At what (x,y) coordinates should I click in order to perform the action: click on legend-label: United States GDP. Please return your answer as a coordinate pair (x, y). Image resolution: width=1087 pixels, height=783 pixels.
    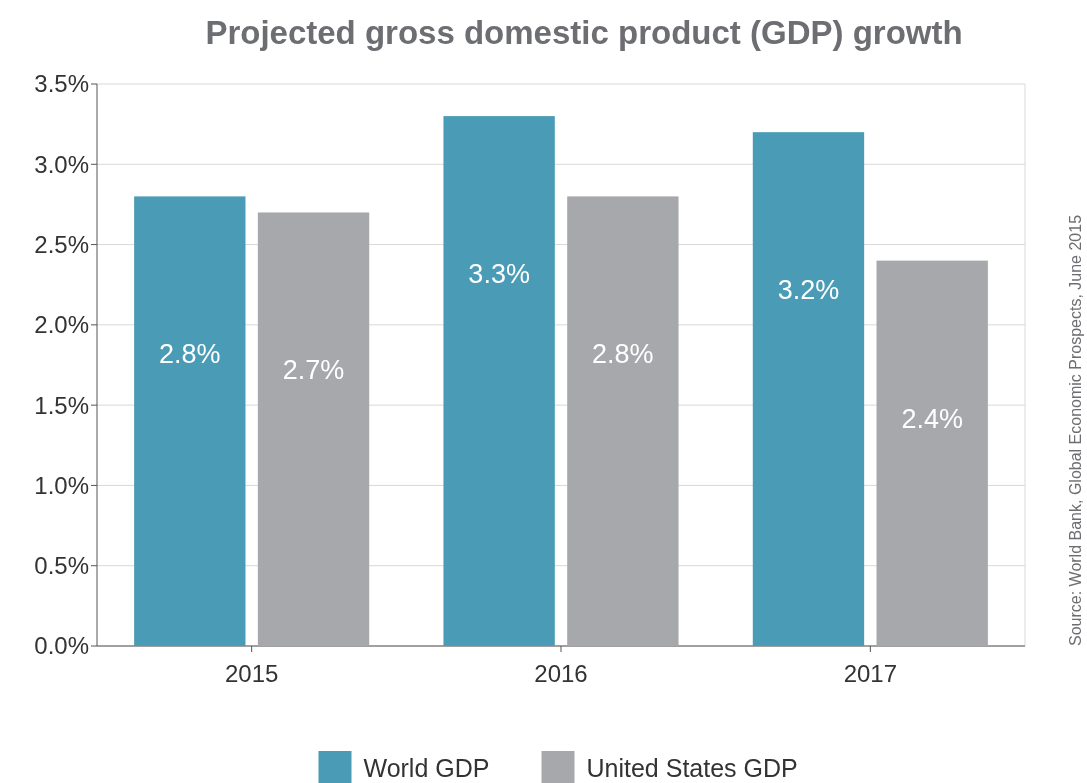
    Looking at the image, I should click on (692, 768).